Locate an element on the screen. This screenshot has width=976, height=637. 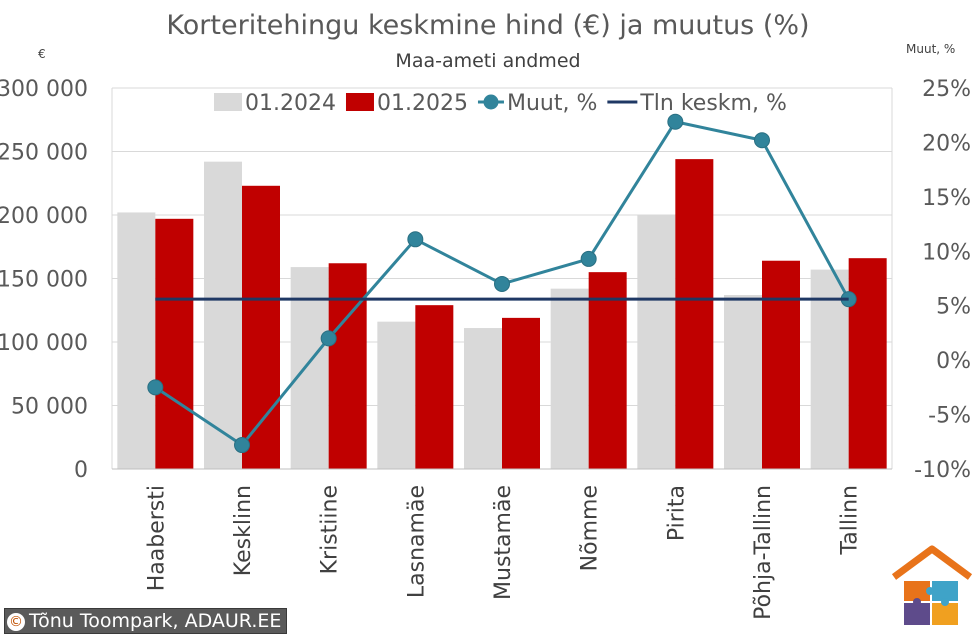
y-left-tick-label: 0 is located at coordinates (81, 470).